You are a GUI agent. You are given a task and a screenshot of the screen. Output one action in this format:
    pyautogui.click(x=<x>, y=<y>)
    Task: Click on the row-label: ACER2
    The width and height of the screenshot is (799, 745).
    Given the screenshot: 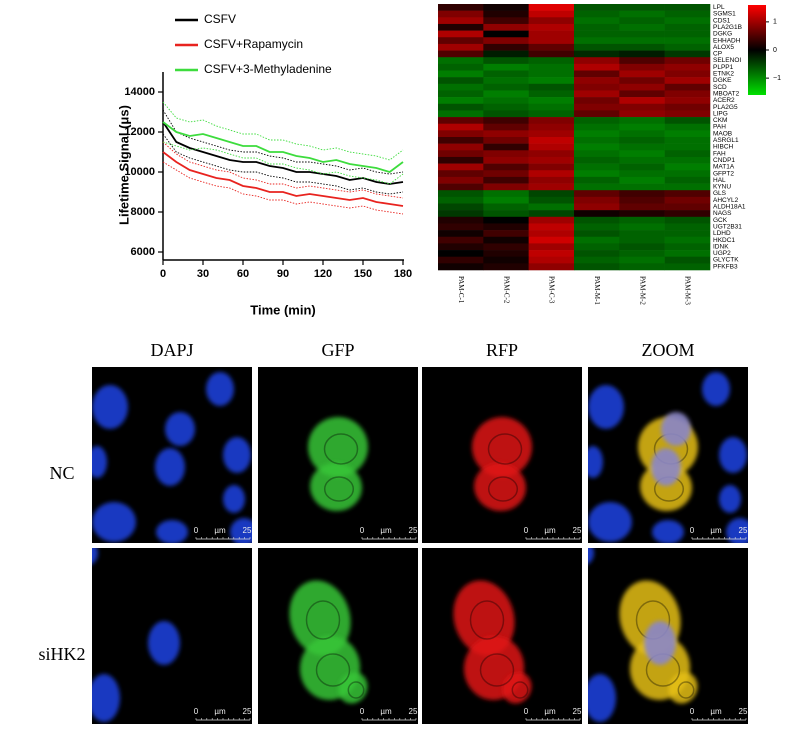 What is the action you would take?
    pyautogui.click(x=724, y=100)
    